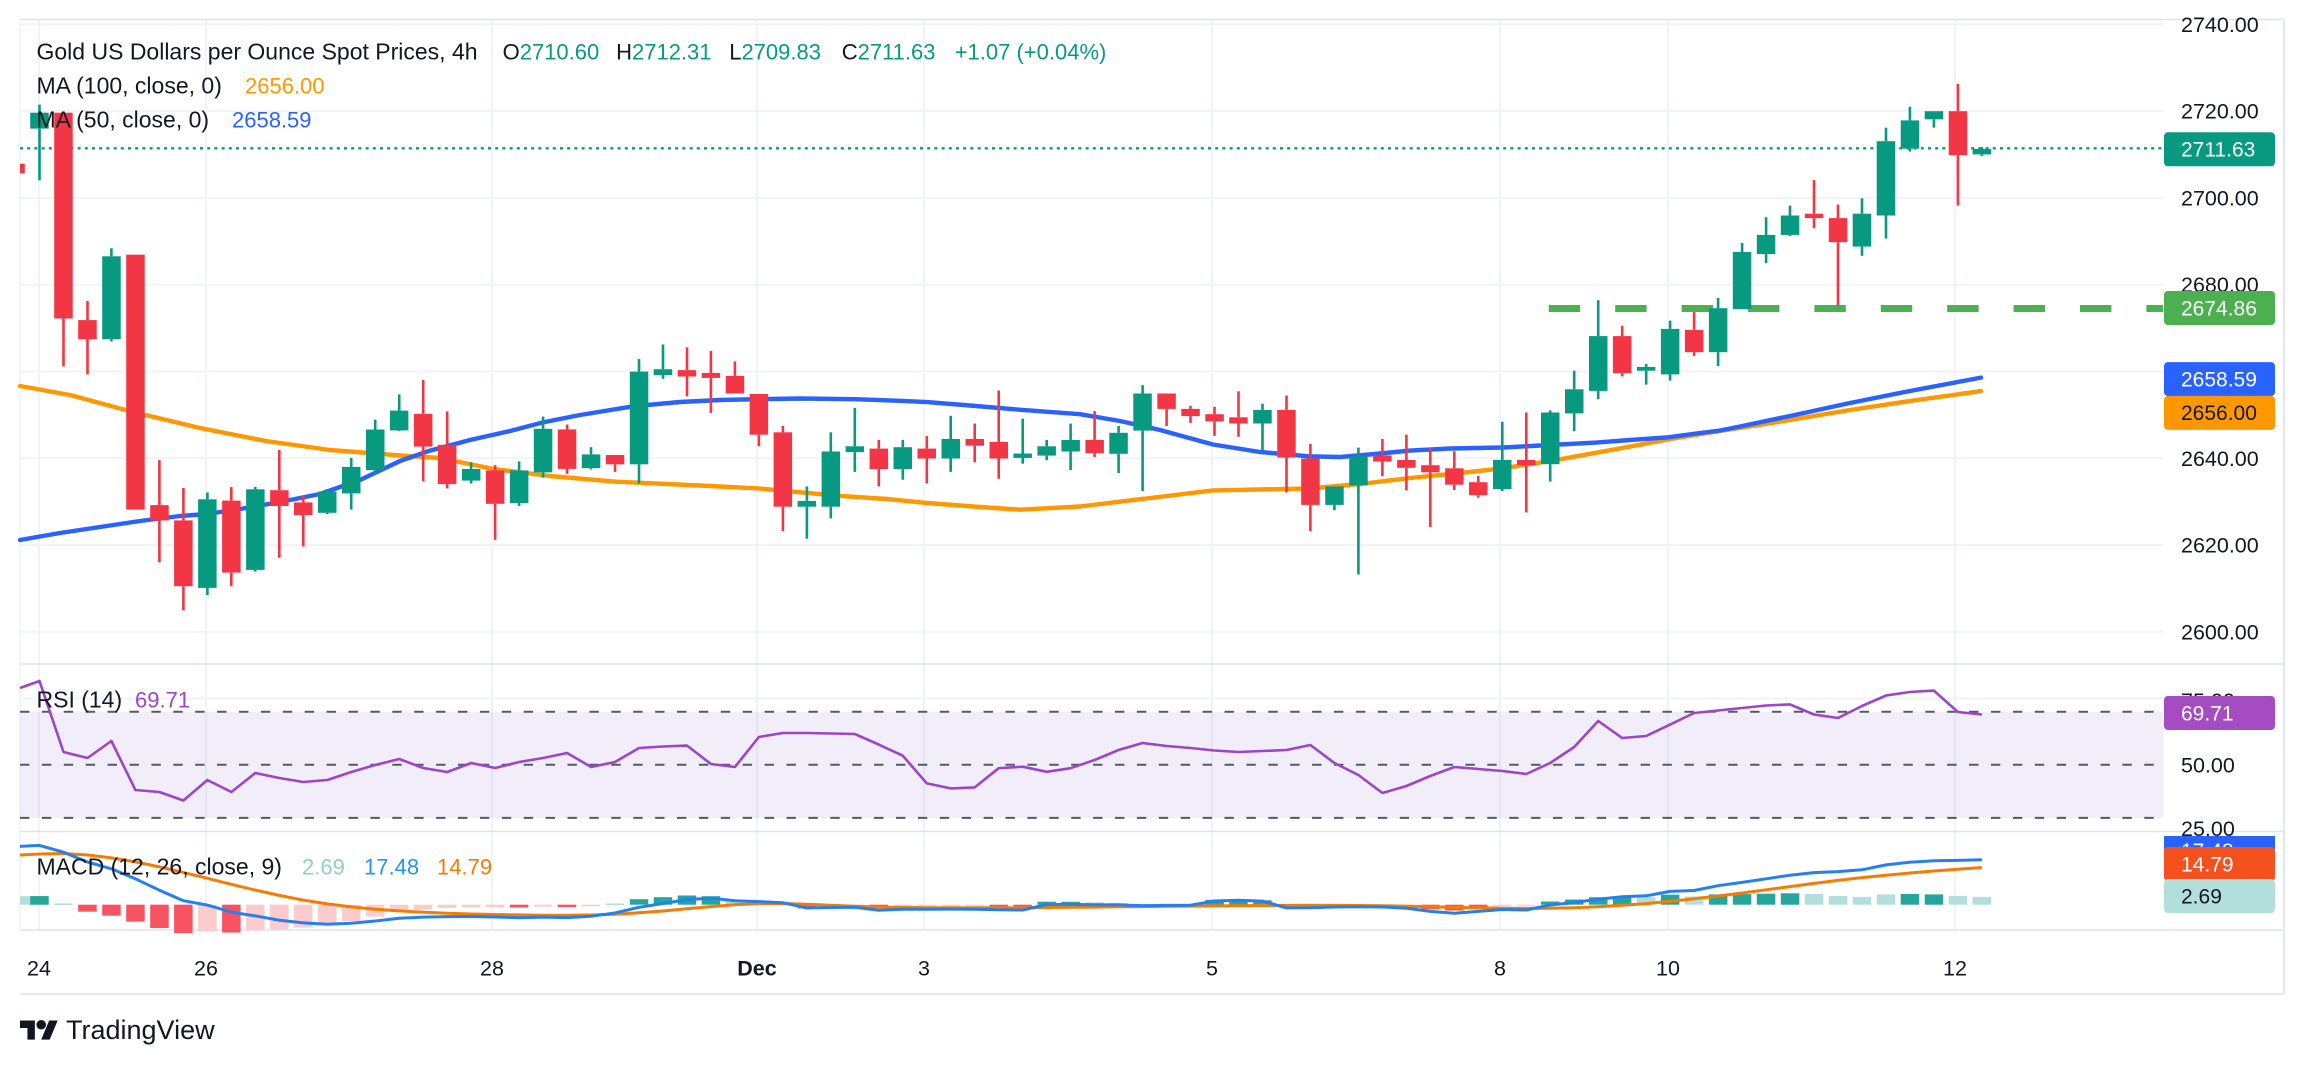 Image resolution: width=2304 pixels, height=1071 pixels. I want to click on svg-text: 2640.00, so click(2220, 459).